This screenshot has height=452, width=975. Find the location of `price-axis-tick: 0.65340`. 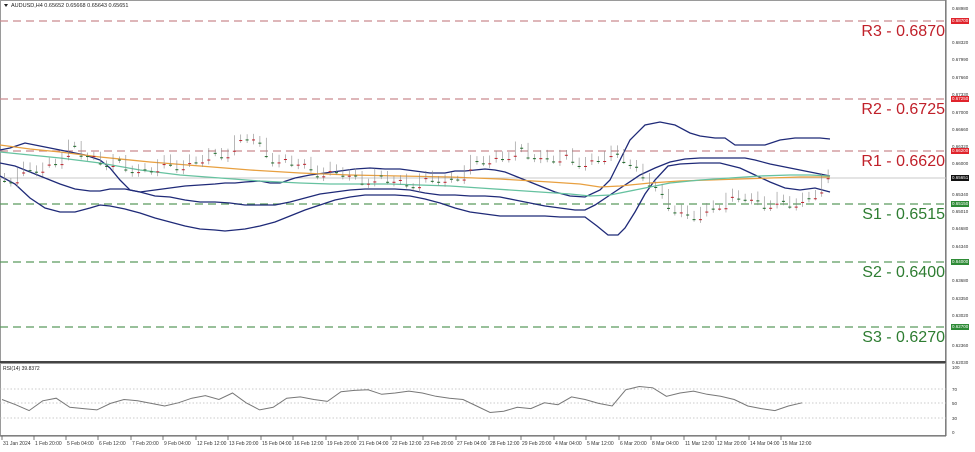

price-axis-tick: 0.65340 is located at coordinates (960, 194).